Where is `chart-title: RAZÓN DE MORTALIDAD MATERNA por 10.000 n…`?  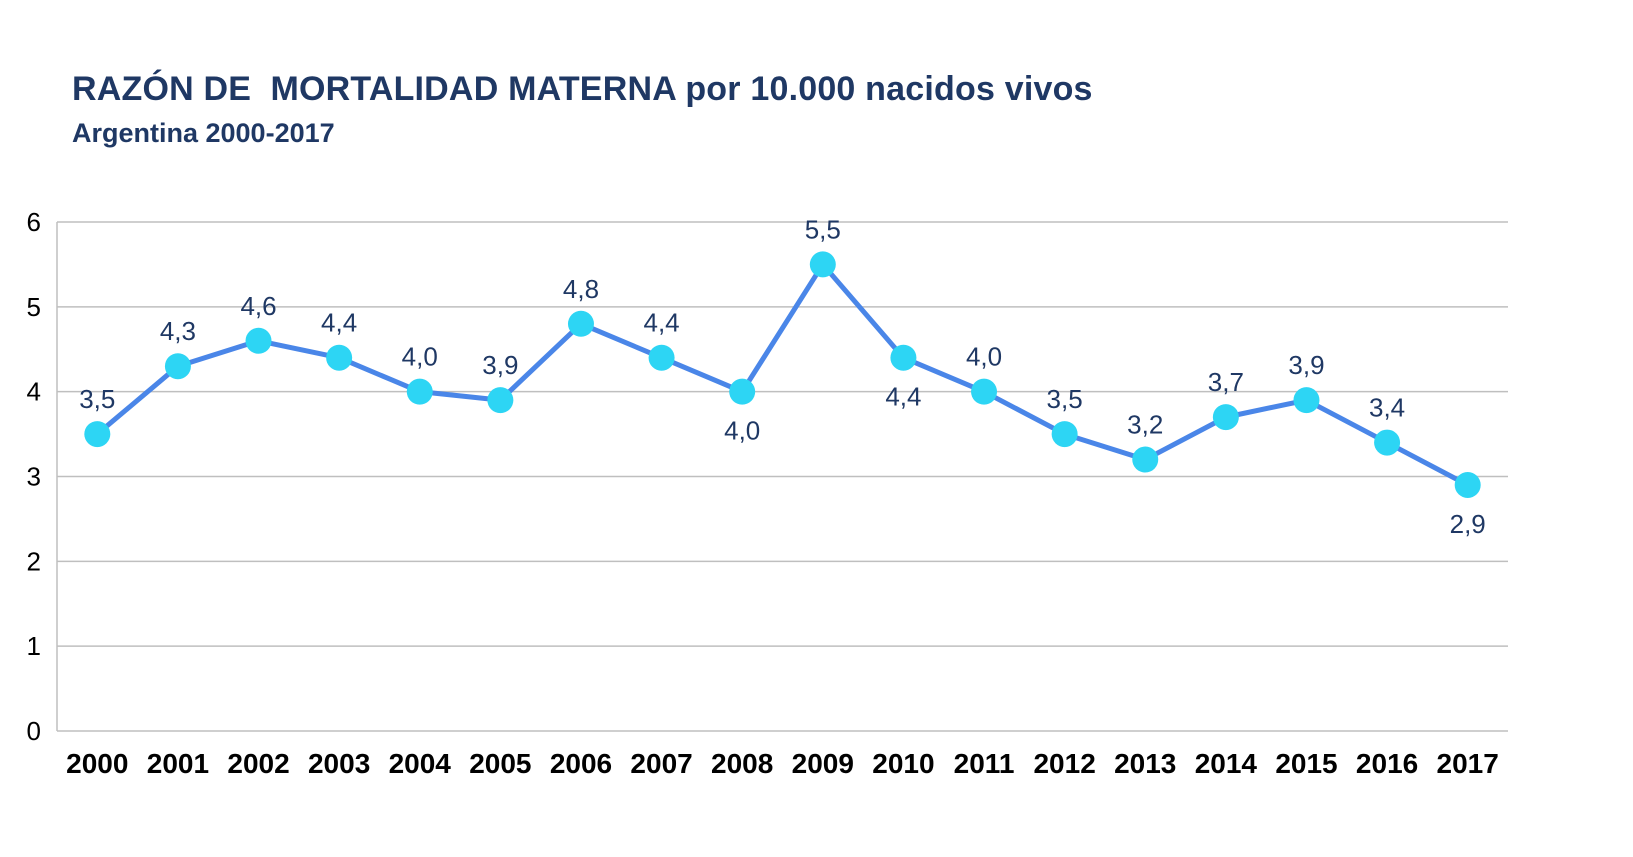
chart-title: RAZÓN DE MORTALIDAD MATERNA por 10.000 n… is located at coordinates (582, 89).